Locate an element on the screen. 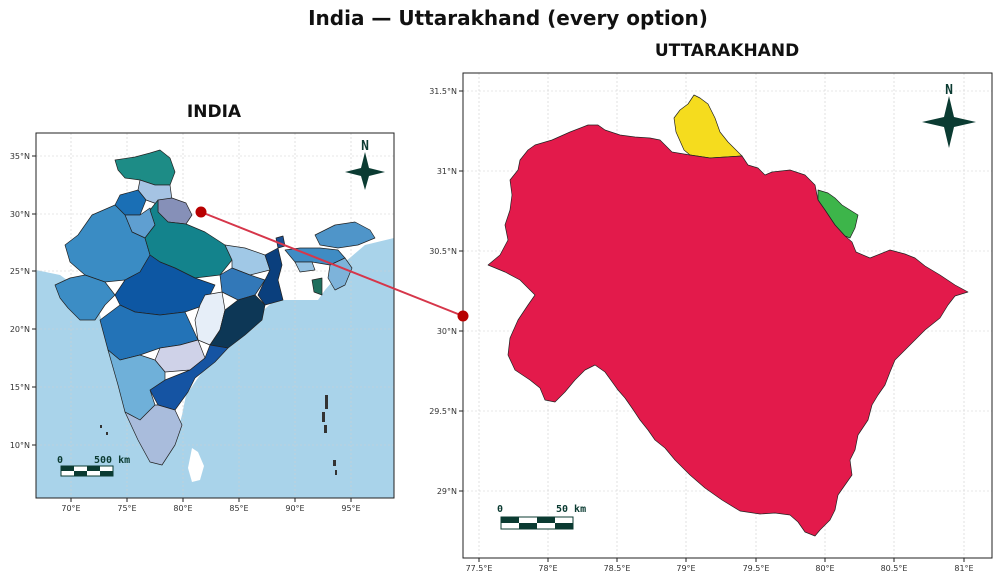  uttarakhand-scalebar-zero: 0 is located at coordinates (500, 509).